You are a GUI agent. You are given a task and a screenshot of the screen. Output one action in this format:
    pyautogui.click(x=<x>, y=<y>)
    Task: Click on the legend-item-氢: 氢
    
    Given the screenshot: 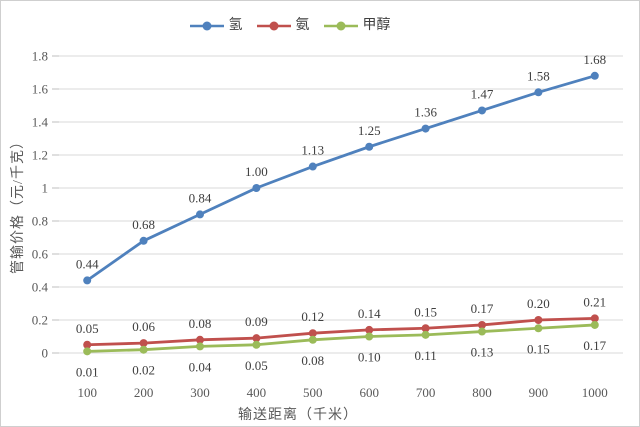 What is the action you would take?
    pyautogui.click(x=216, y=25)
    